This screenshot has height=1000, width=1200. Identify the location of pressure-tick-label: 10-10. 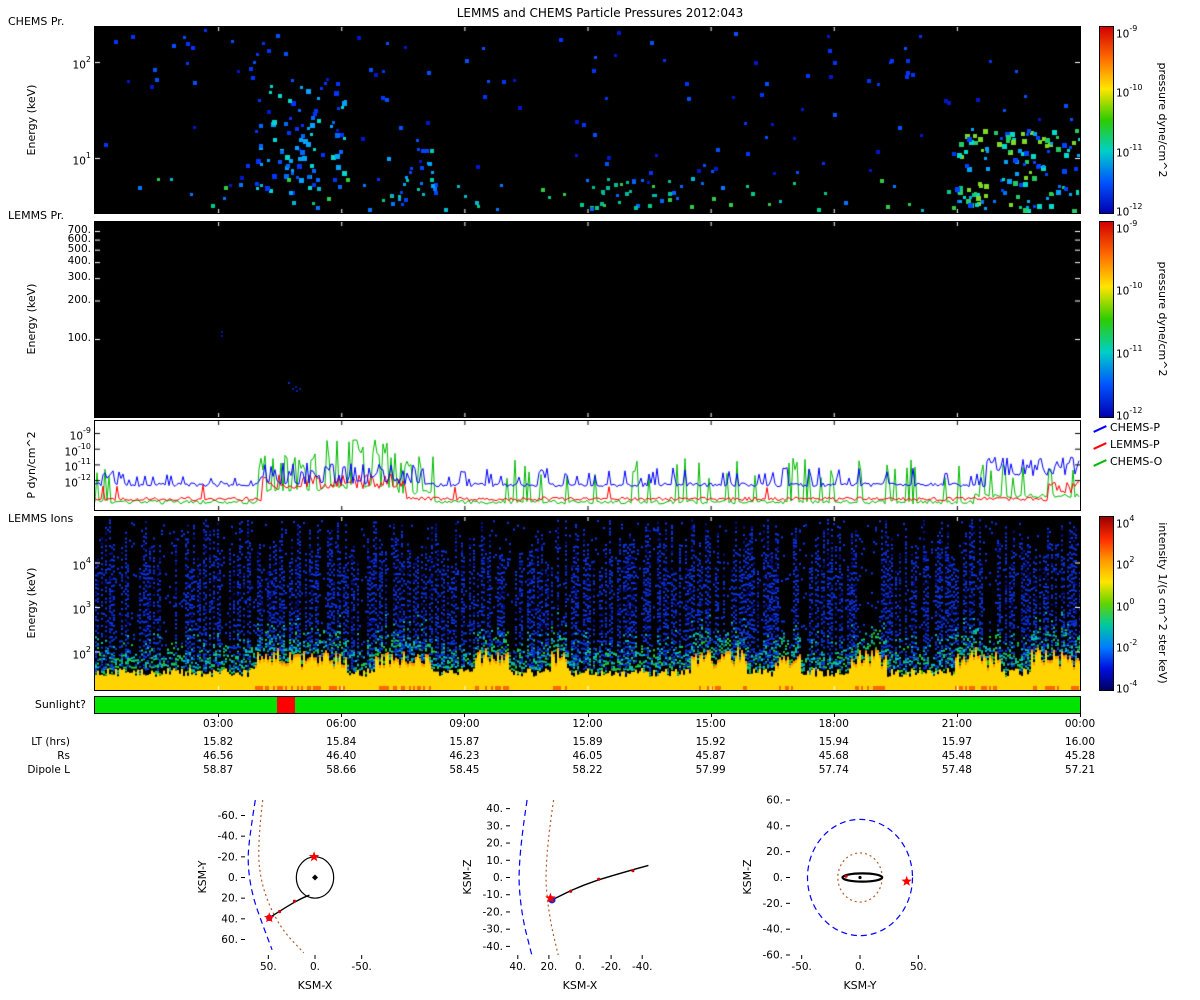
(77, 450).